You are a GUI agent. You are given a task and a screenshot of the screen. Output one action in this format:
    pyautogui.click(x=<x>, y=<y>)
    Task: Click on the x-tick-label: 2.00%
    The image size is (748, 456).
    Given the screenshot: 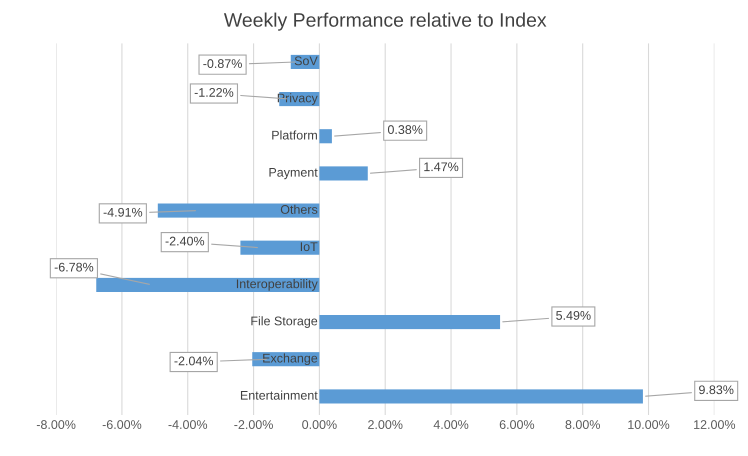 What is the action you would take?
    pyautogui.click(x=385, y=425)
    